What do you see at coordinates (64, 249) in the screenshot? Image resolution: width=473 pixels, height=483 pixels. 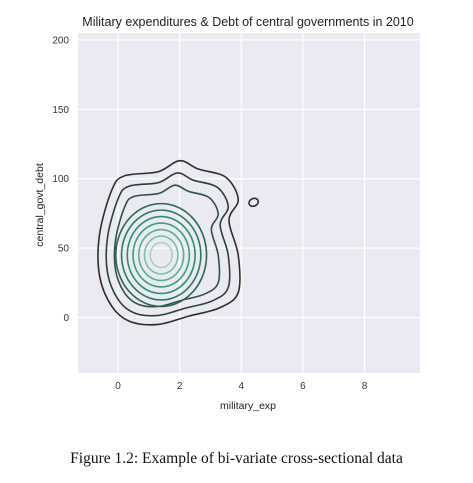 I see `y-tick-label: 50` at bounding box center [64, 249].